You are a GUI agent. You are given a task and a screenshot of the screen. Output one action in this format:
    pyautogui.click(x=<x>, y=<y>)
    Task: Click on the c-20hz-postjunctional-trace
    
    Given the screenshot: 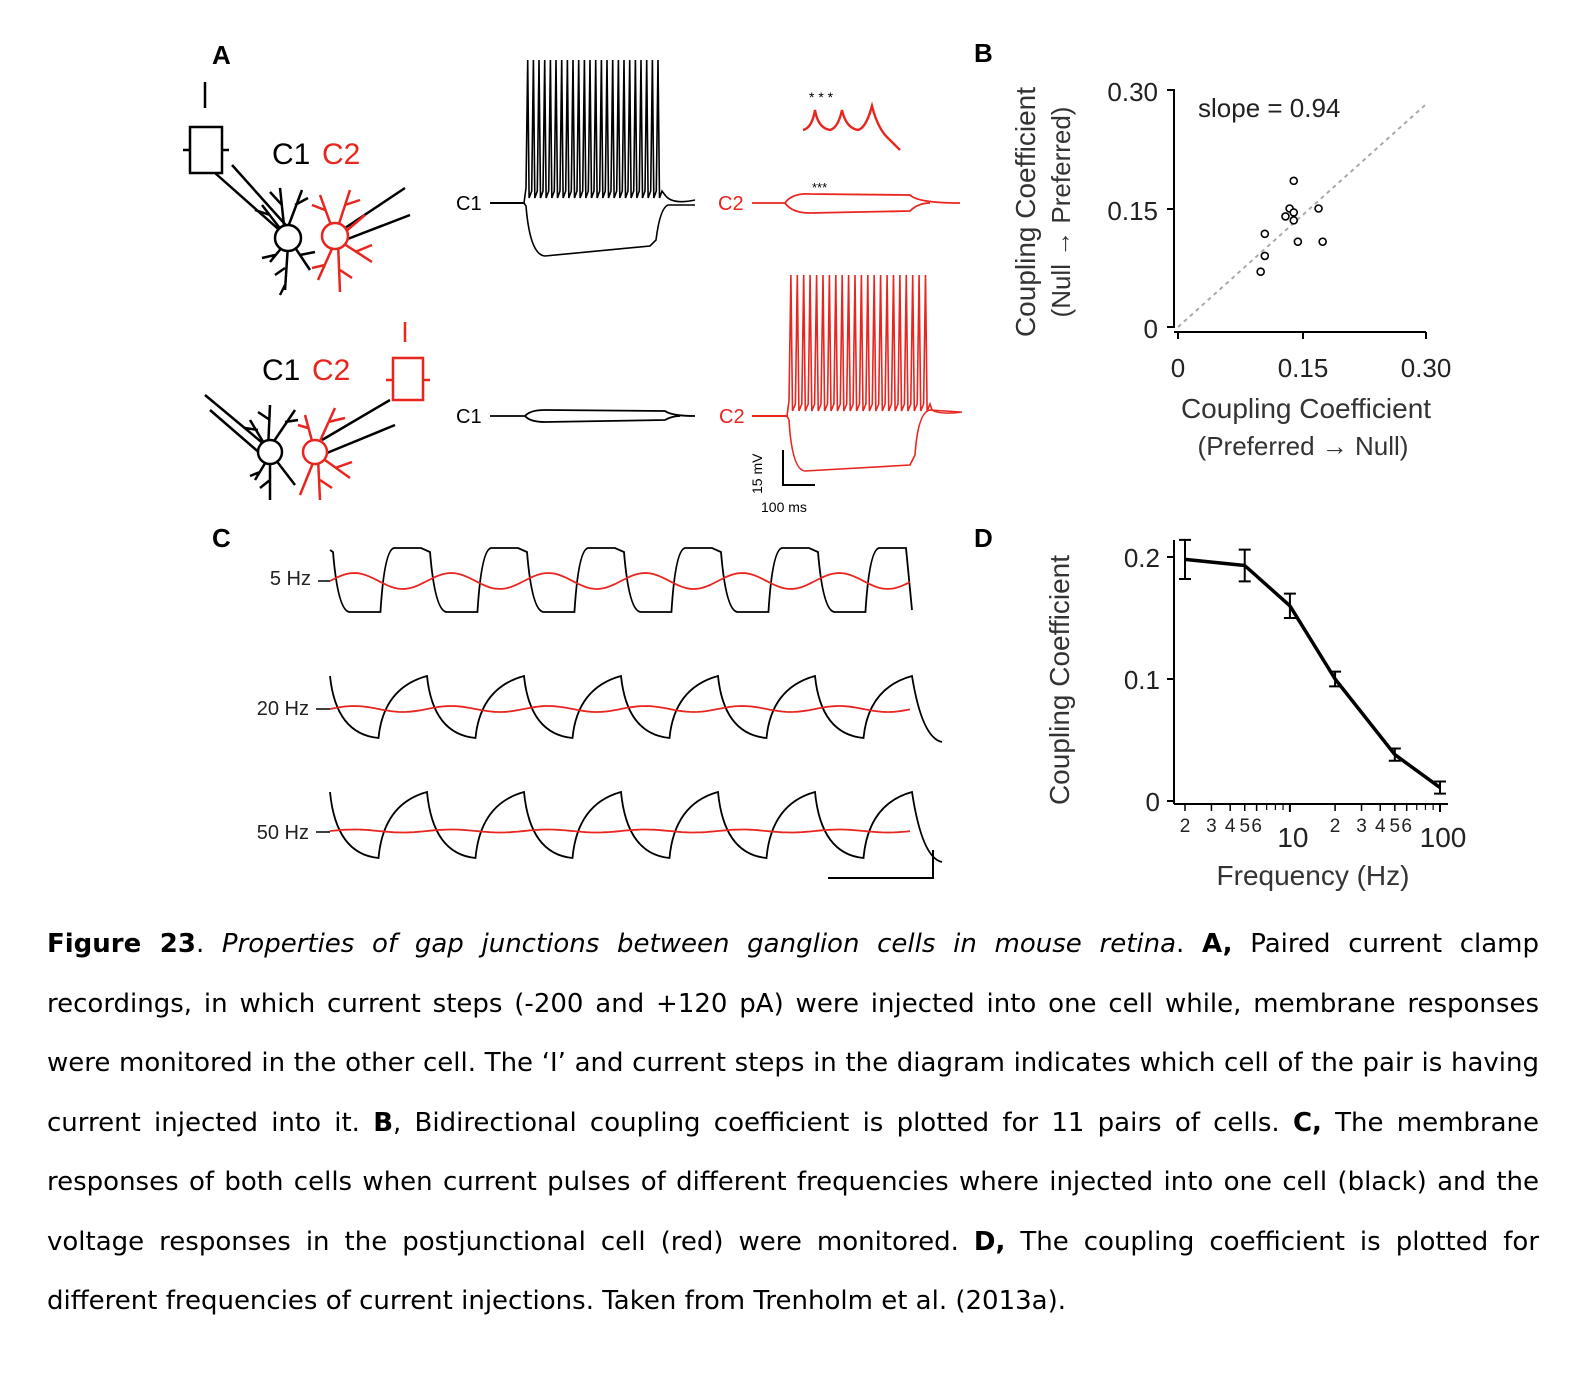 What is the action you would take?
    pyautogui.click(x=620, y=709)
    